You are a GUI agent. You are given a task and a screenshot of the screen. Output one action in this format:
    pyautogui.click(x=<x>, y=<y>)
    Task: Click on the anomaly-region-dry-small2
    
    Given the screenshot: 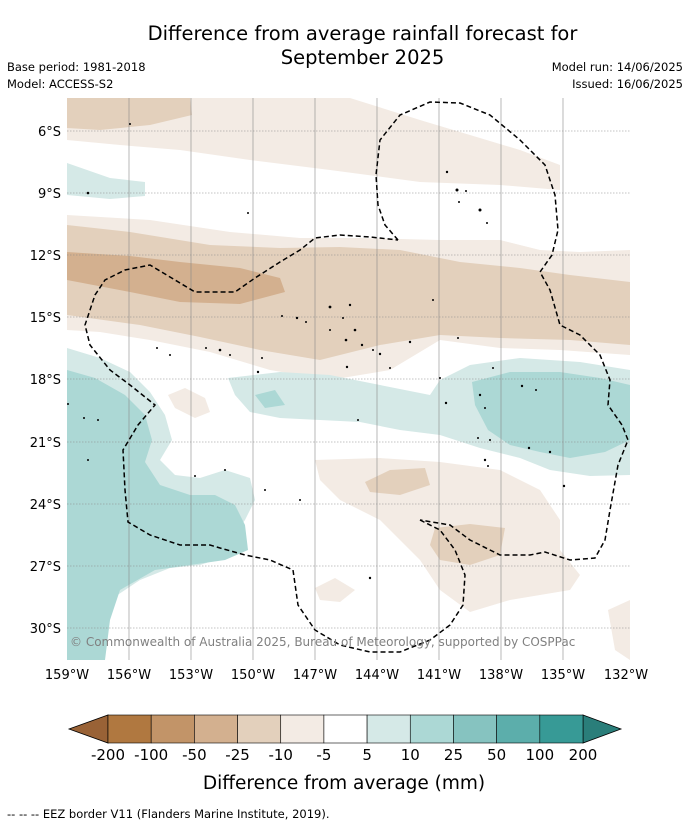 What is the action you would take?
    pyautogui.click(x=335, y=590)
    